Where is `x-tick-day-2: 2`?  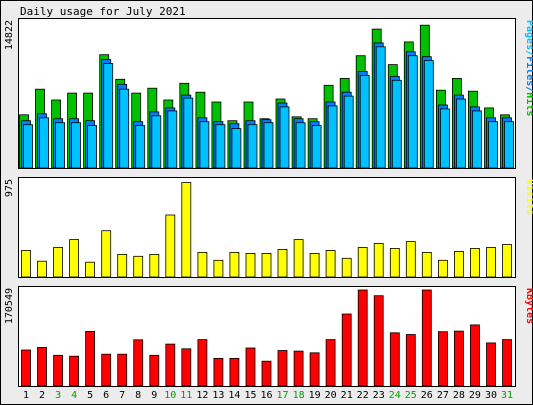 x-tick-day-2: 2 is located at coordinates (42, 395).